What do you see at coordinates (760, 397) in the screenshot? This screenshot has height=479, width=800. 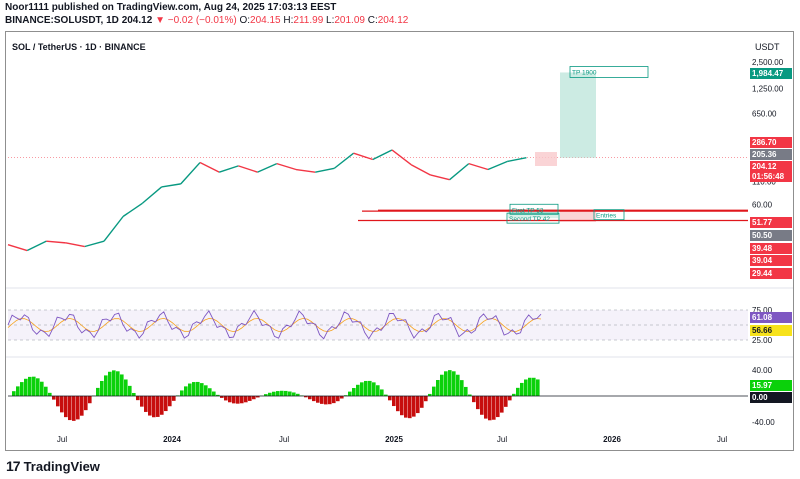 I see `macd-value-1: 0.00` at bounding box center [760, 397].